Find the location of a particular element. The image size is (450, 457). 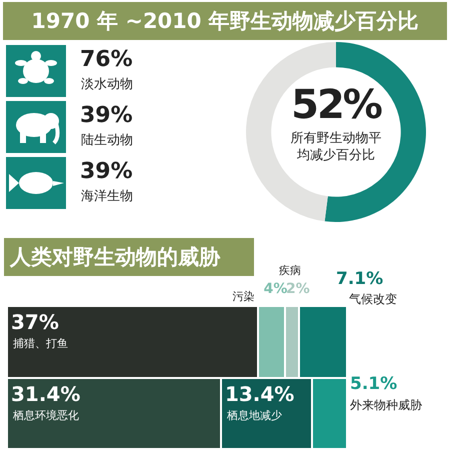

text: 76% is located at coordinates (106, 59).